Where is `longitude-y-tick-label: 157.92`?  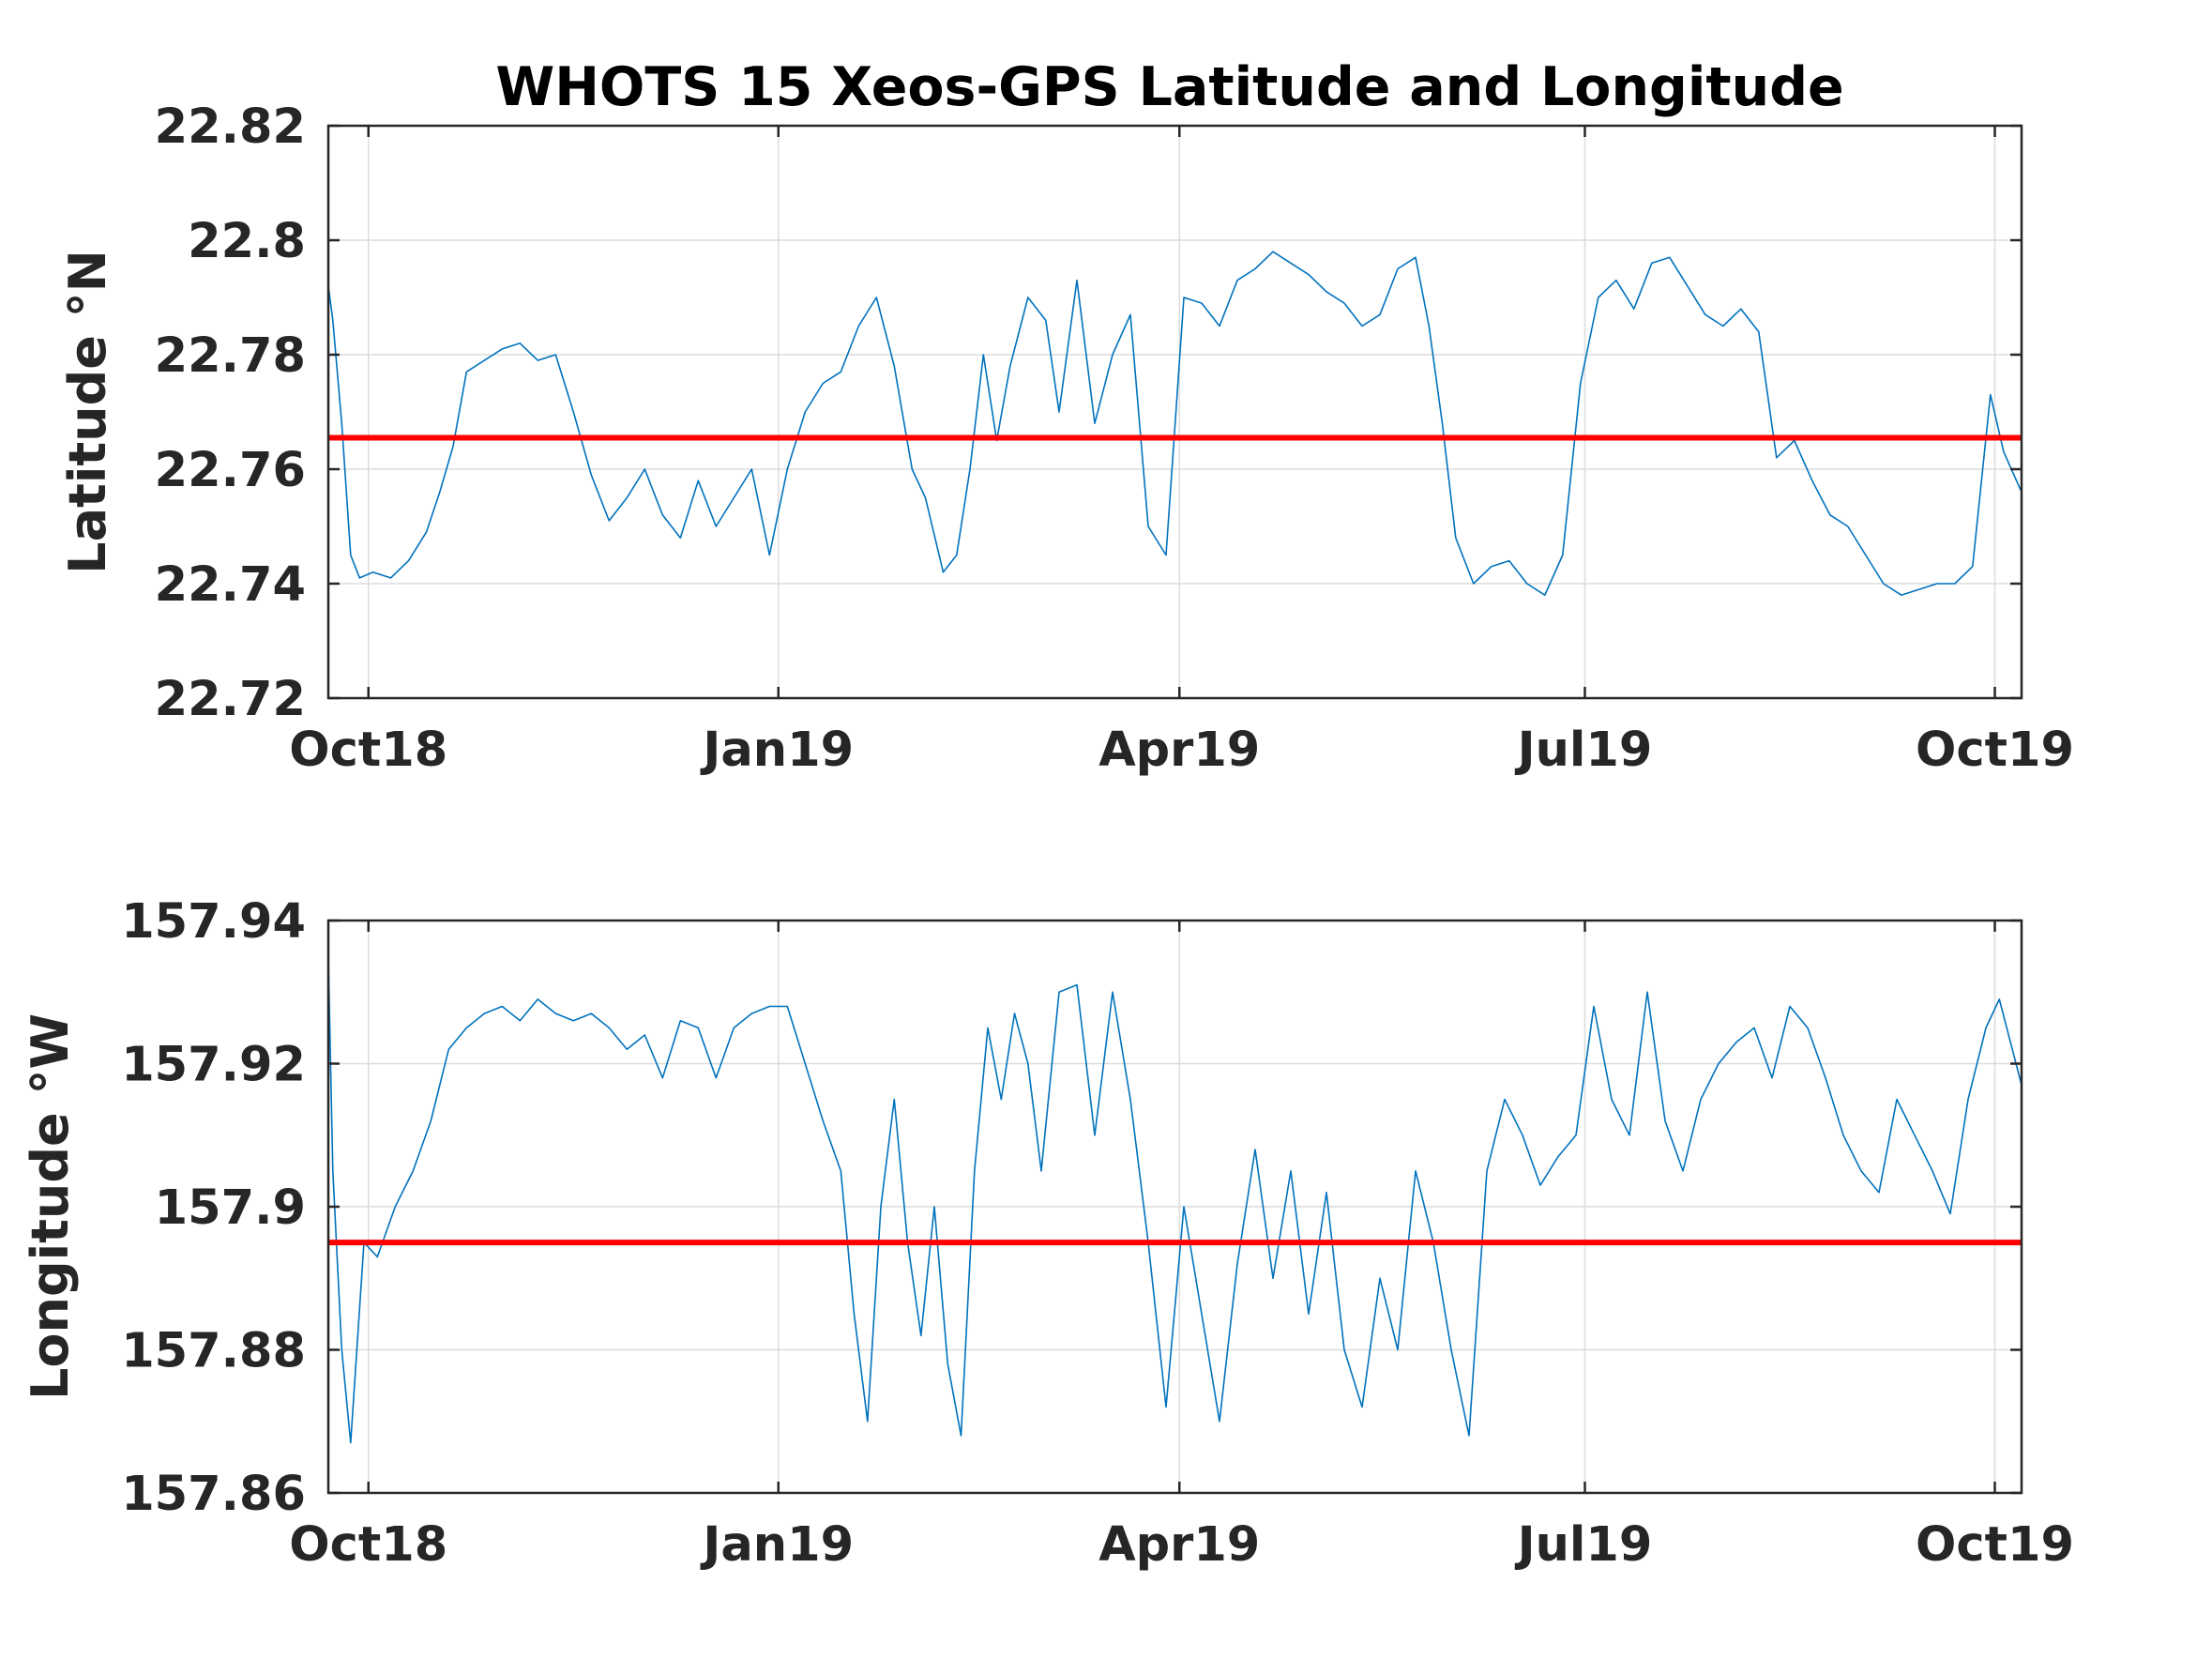
longitude-y-tick-label: 157.92 is located at coordinates (213, 1065).